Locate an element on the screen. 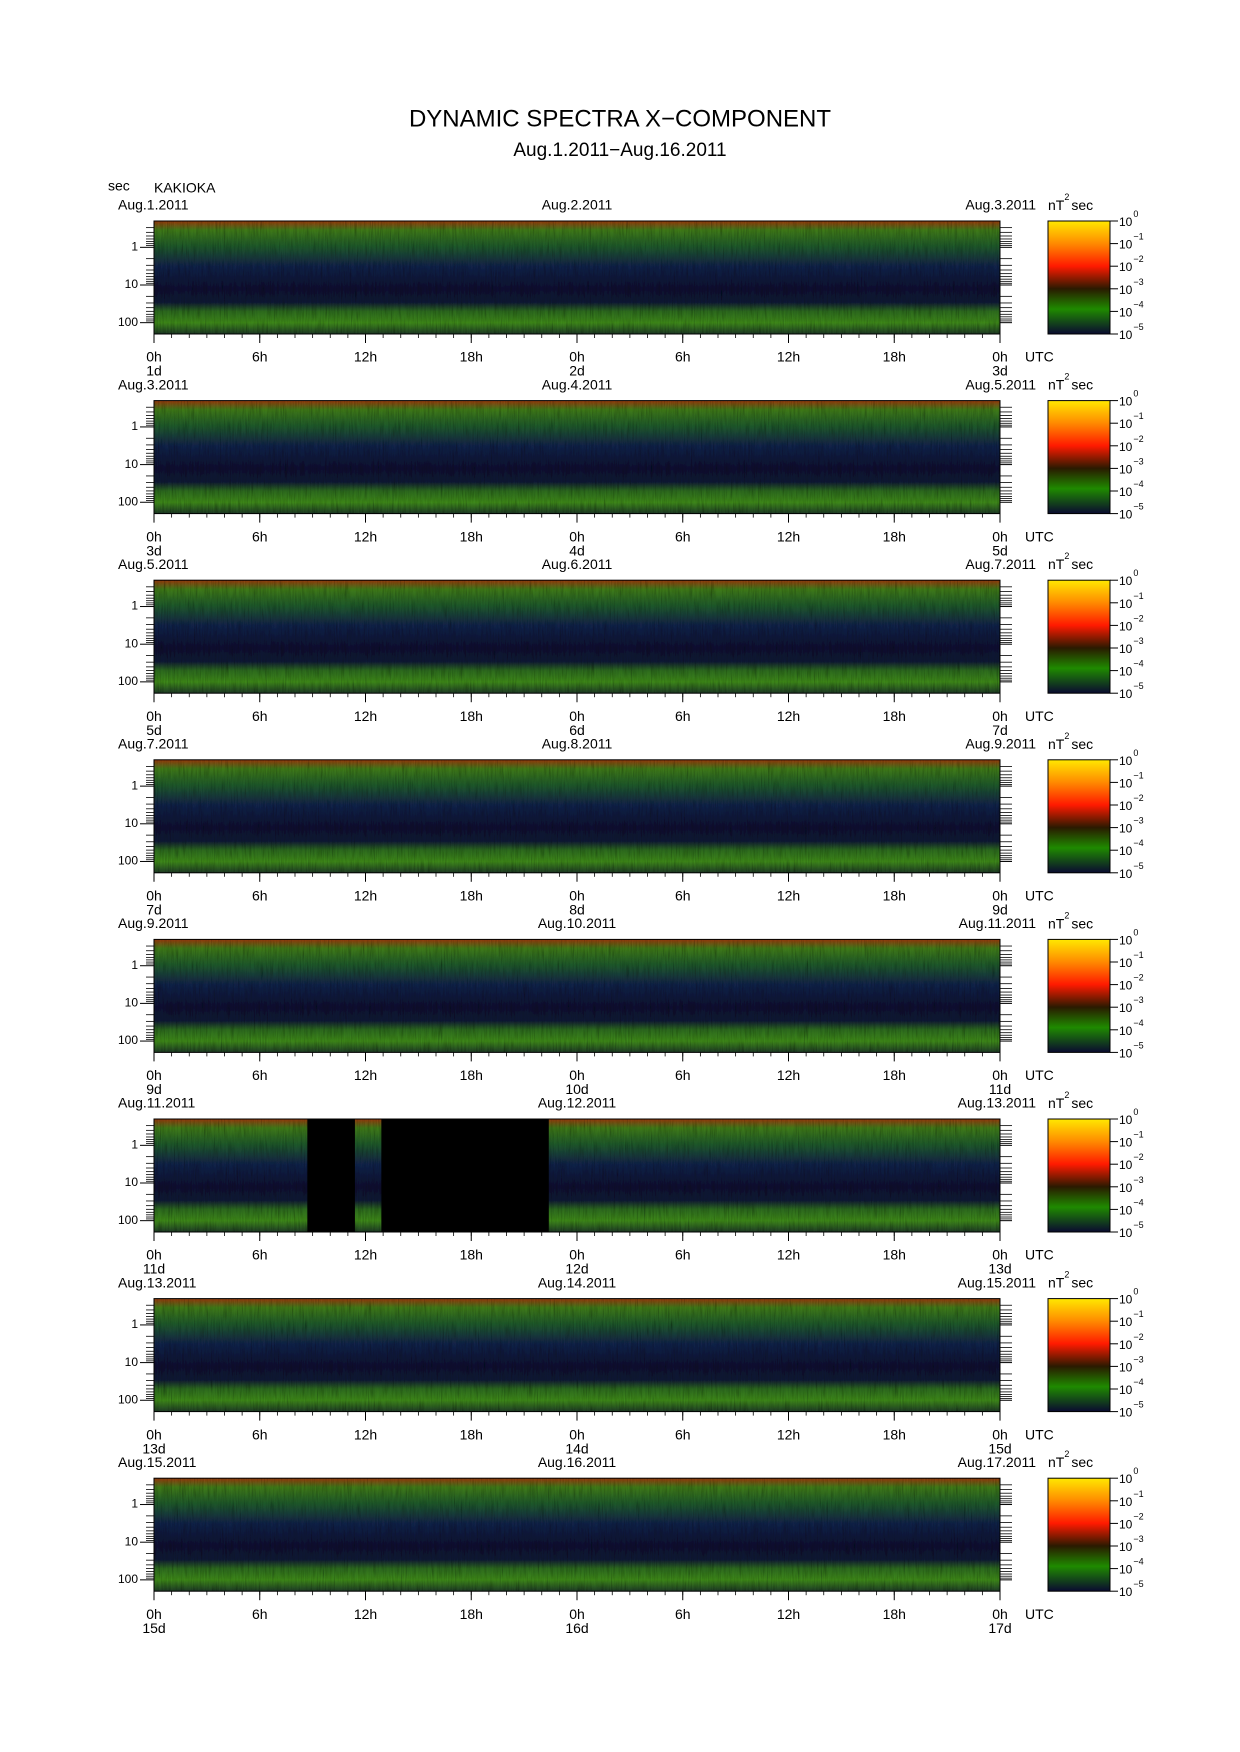 The width and height of the screenshot is (1240, 1752). y-tick-label: 10 is located at coordinates (132, 1541).